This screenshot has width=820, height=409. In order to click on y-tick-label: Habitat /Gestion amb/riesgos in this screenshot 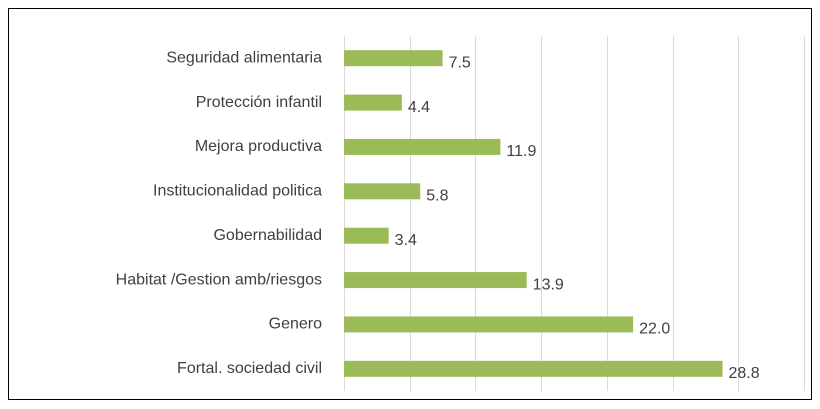, I will do `click(219, 279)`.